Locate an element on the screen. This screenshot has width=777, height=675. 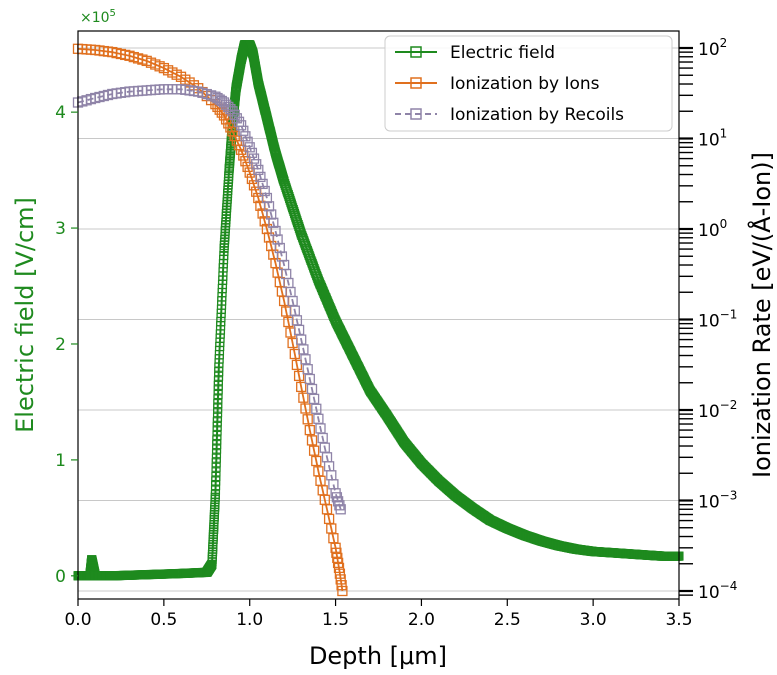
x-tick-label: 3.0 is located at coordinates (593, 620).